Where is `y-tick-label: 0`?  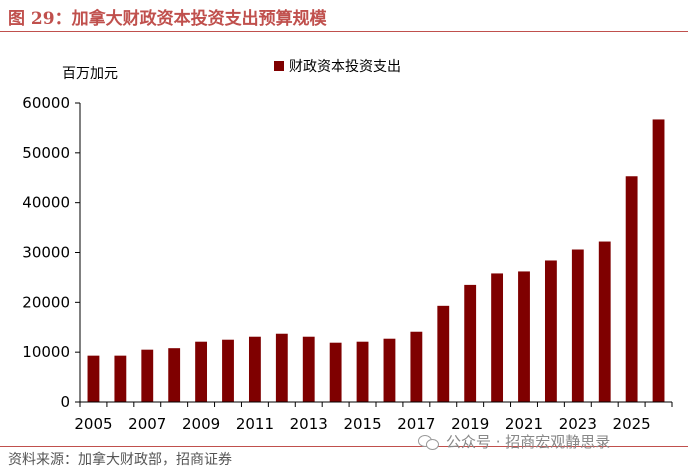 y-tick-label: 0 is located at coordinates (65, 402).